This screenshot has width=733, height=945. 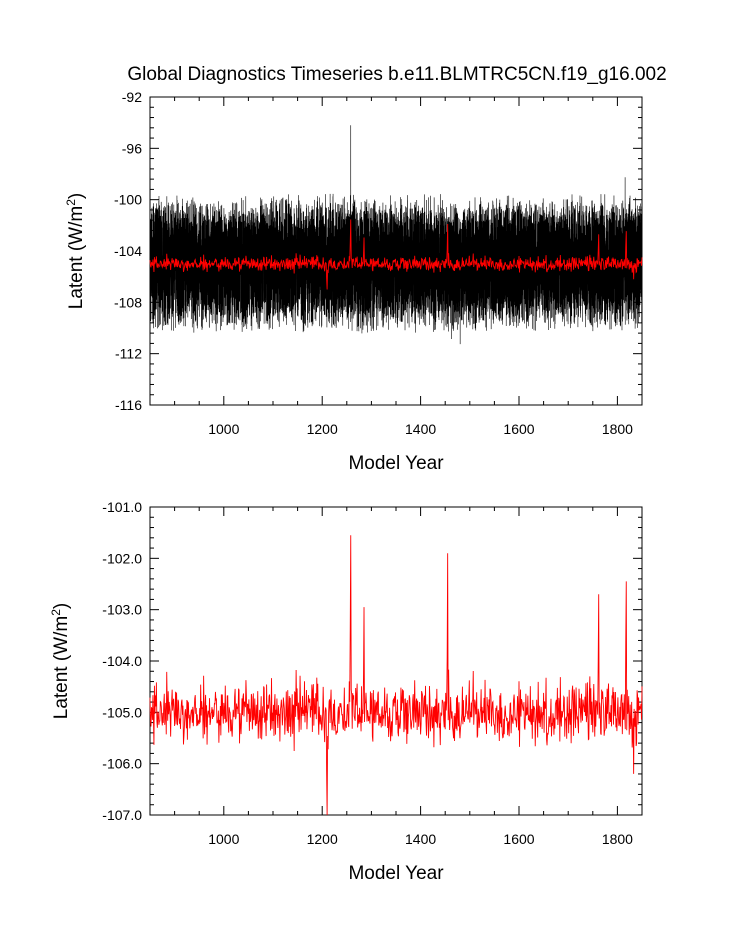 I want to click on y-tick-label: -105.0, so click(x=122, y=712).